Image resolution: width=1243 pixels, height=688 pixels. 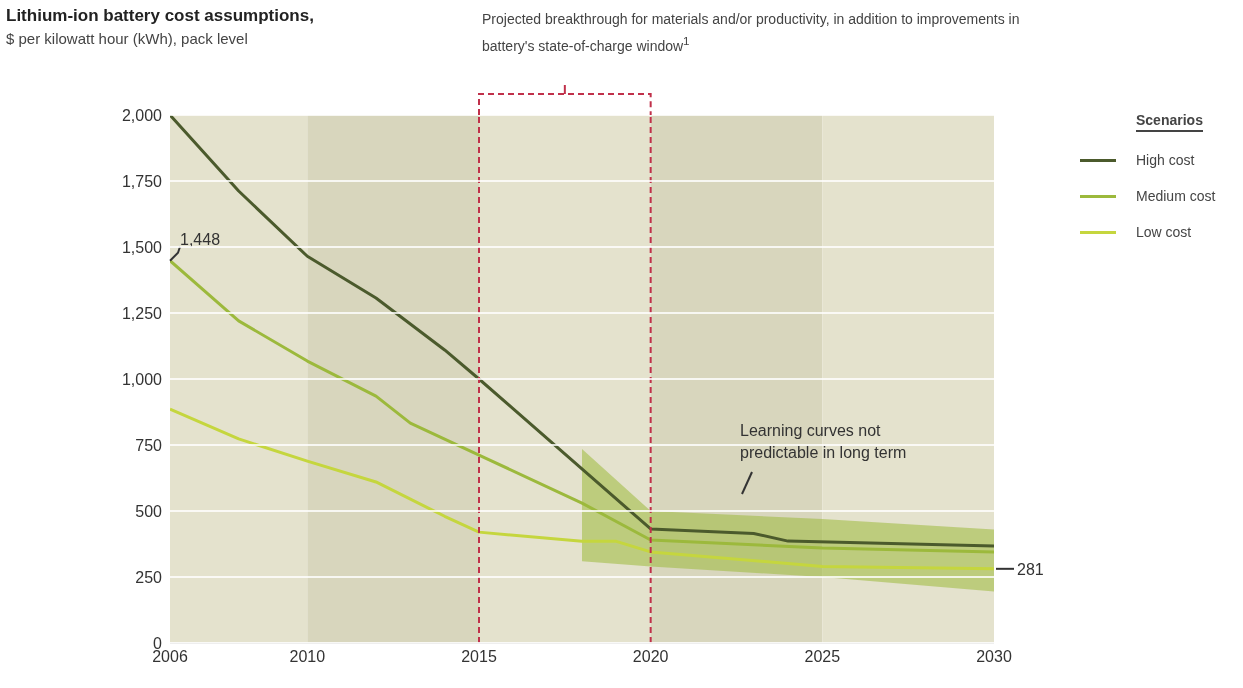 What do you see at coordinates (479, 657) in the screenshot?
I see `x-tick-label: 2015` at bounding box center [479, 657].